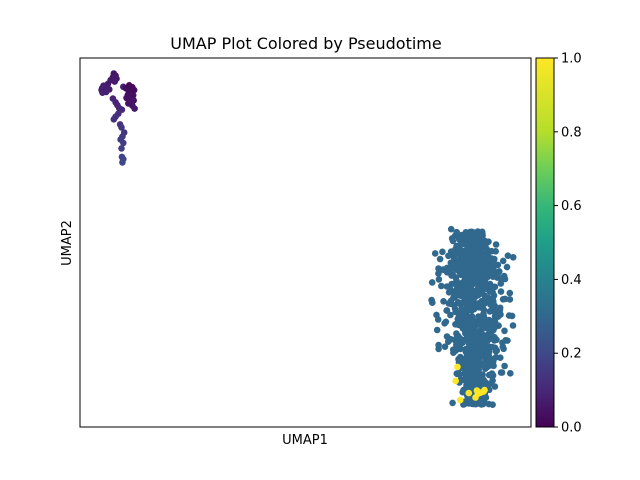  What do you see at coordinates (571, 59) in the screenshot?
I see `colorbar-tick-label: 1.0` at bounding box center [571, 59].